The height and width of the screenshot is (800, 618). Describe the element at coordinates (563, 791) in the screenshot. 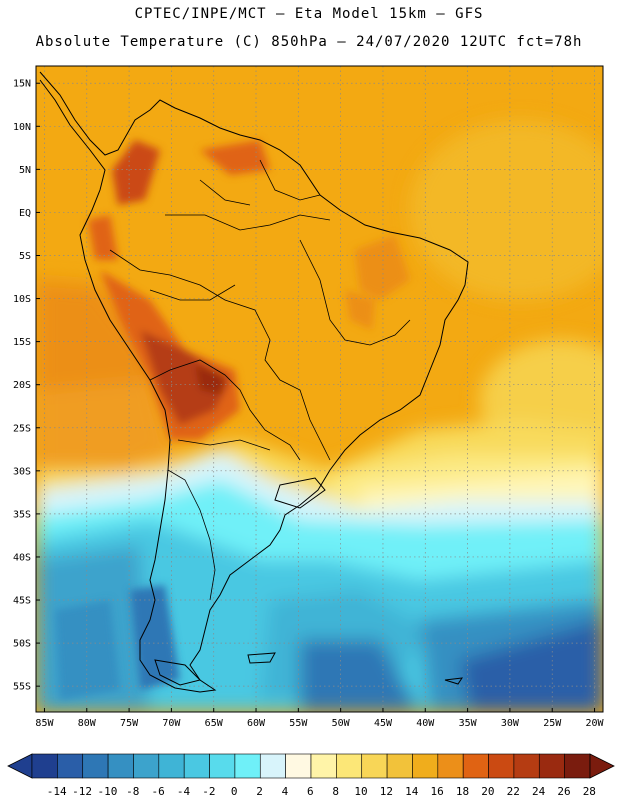

I see `colorbar-label: 26` at that location.